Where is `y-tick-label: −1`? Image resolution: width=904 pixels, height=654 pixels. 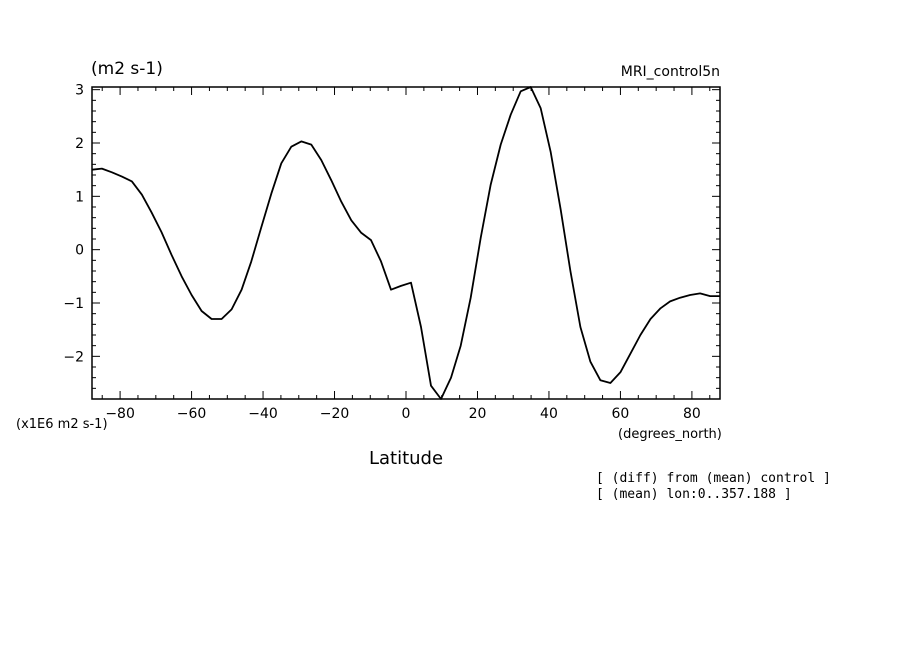
y-tick-label: −1 is located at coordinates (73, 304).